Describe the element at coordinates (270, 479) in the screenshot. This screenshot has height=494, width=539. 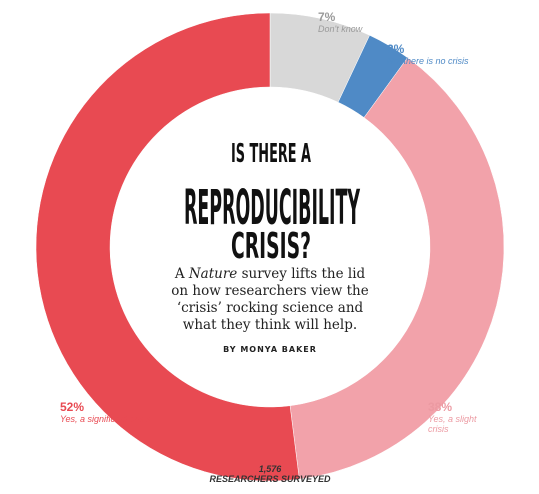
I see `survey-size-label: RESEARCHERS SURVEYED` at that location.